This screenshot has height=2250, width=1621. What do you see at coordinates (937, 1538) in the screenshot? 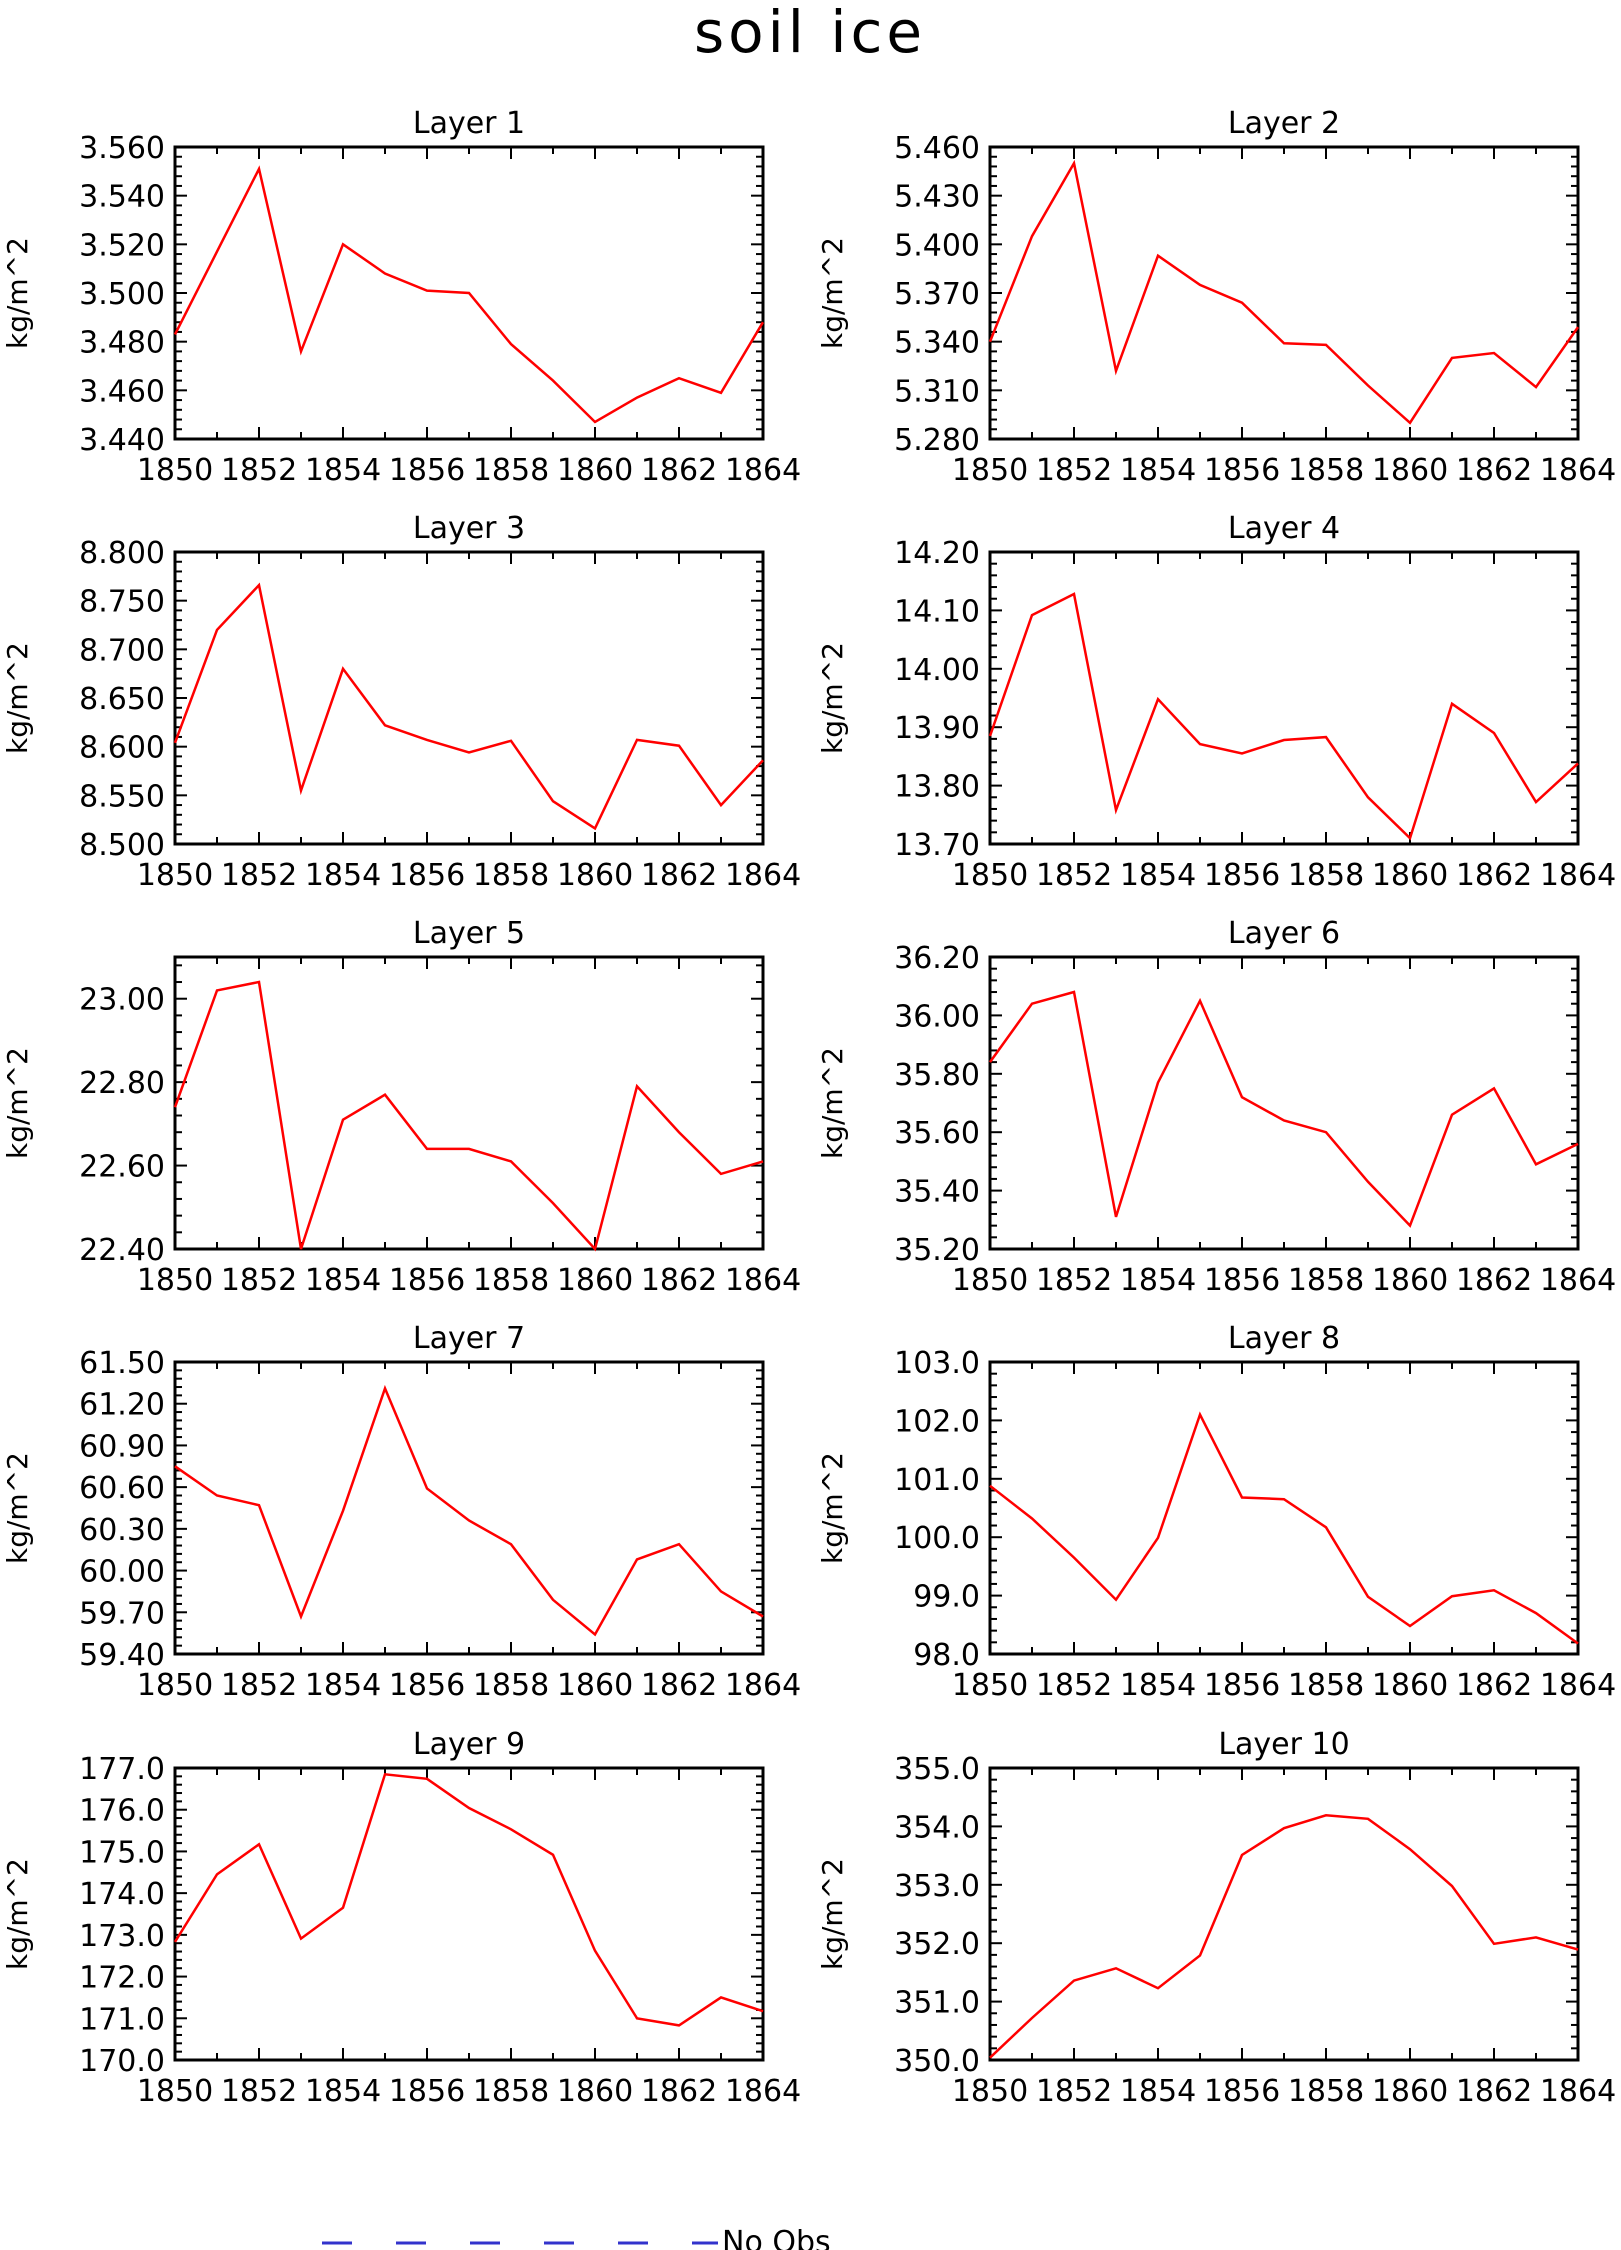
I see `y-tick-label: 100.0` at bounding box center [937, 1538].